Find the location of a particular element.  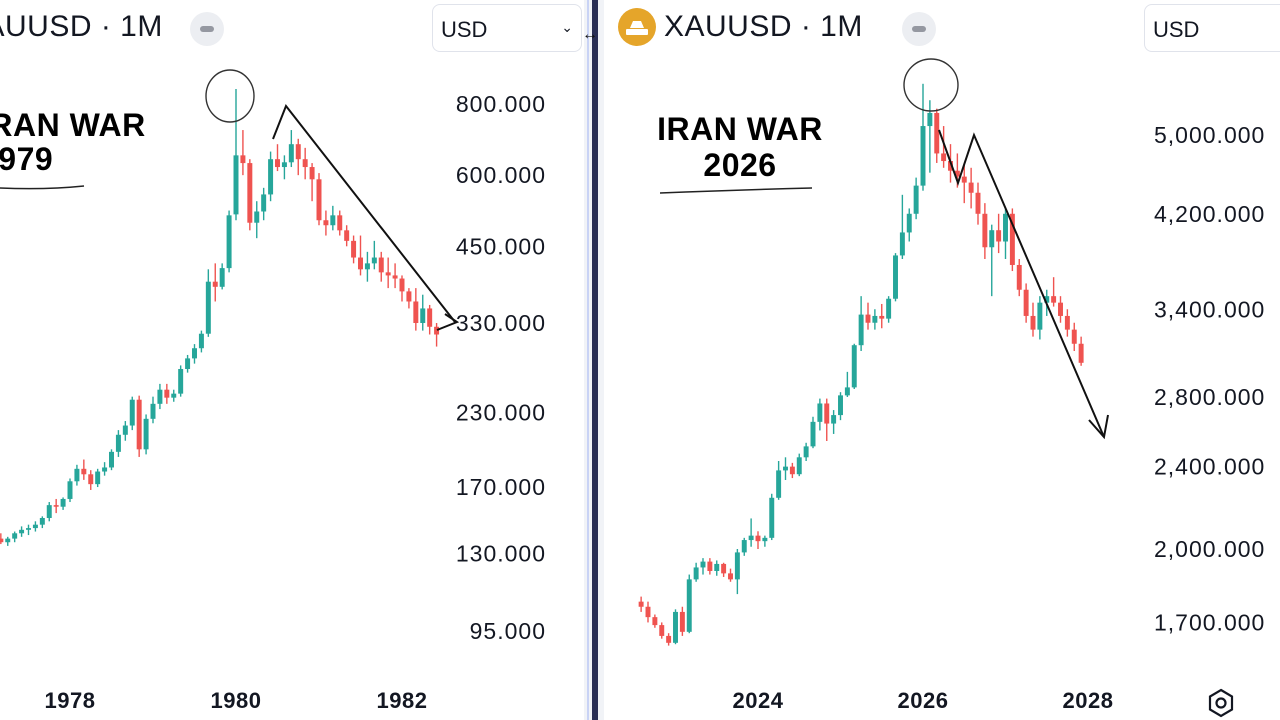

resize-arrows-icon: ↔ is located at coordinates (590, 34).